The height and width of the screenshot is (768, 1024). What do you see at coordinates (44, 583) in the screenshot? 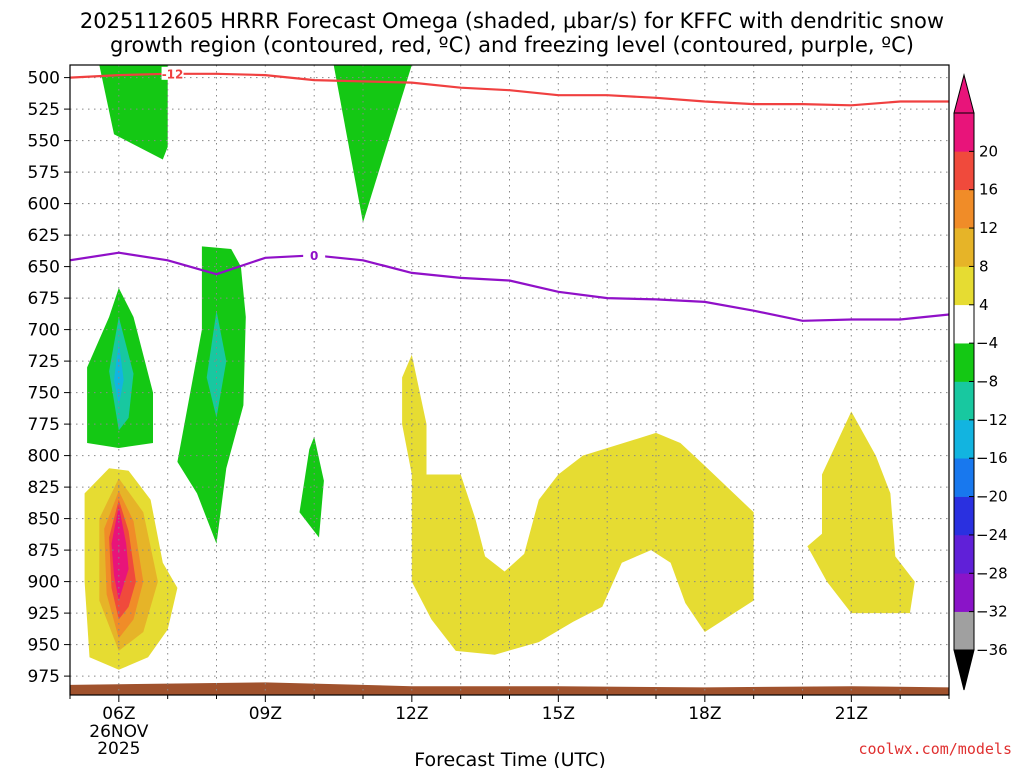
I see `y-tick-label: 900` at bounding box center [44, 583].